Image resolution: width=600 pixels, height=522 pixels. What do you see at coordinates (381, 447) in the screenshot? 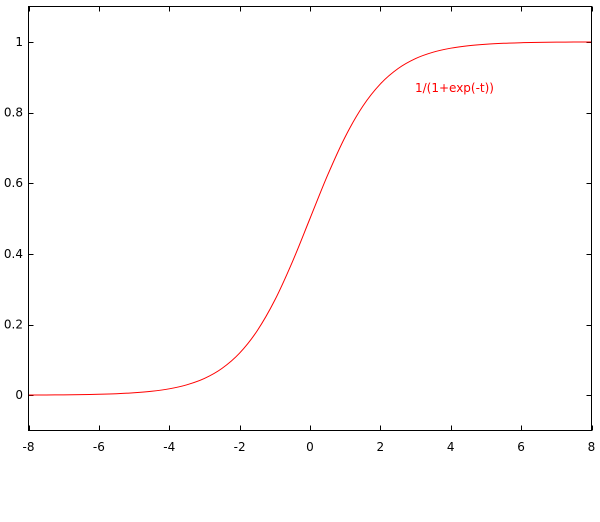
I see `x-tick-label: 2` at bounding box center [381, 447].